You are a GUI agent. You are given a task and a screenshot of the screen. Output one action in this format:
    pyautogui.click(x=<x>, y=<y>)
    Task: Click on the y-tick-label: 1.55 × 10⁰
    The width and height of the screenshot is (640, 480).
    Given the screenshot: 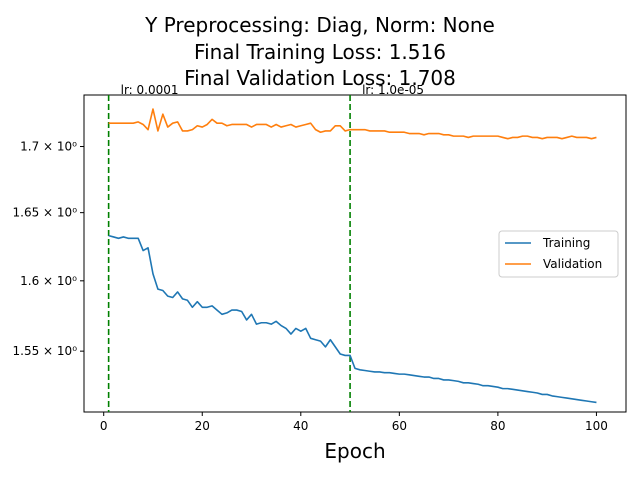 What is the action you would take?
    pyautogui.click(x=45, y=351)
    